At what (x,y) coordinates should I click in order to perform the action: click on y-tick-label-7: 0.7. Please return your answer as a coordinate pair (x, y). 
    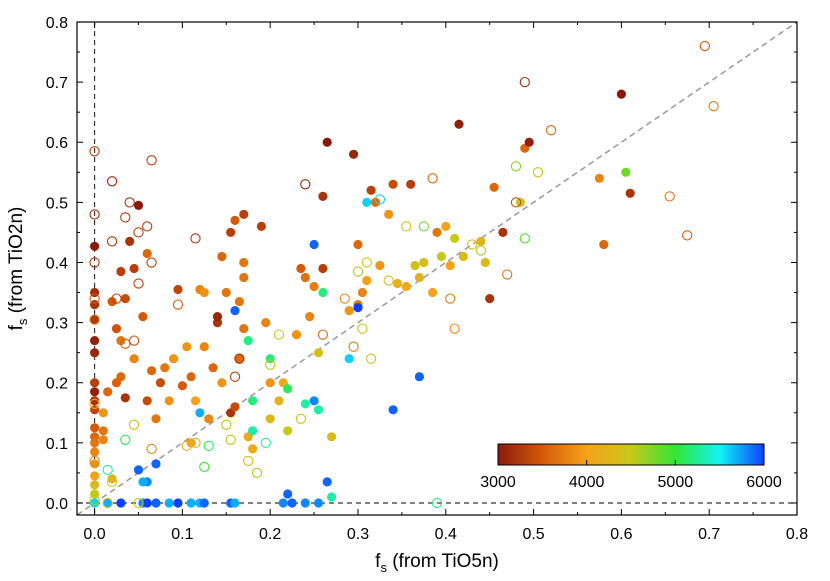
    Looking at the image, I should click on (57, 83).